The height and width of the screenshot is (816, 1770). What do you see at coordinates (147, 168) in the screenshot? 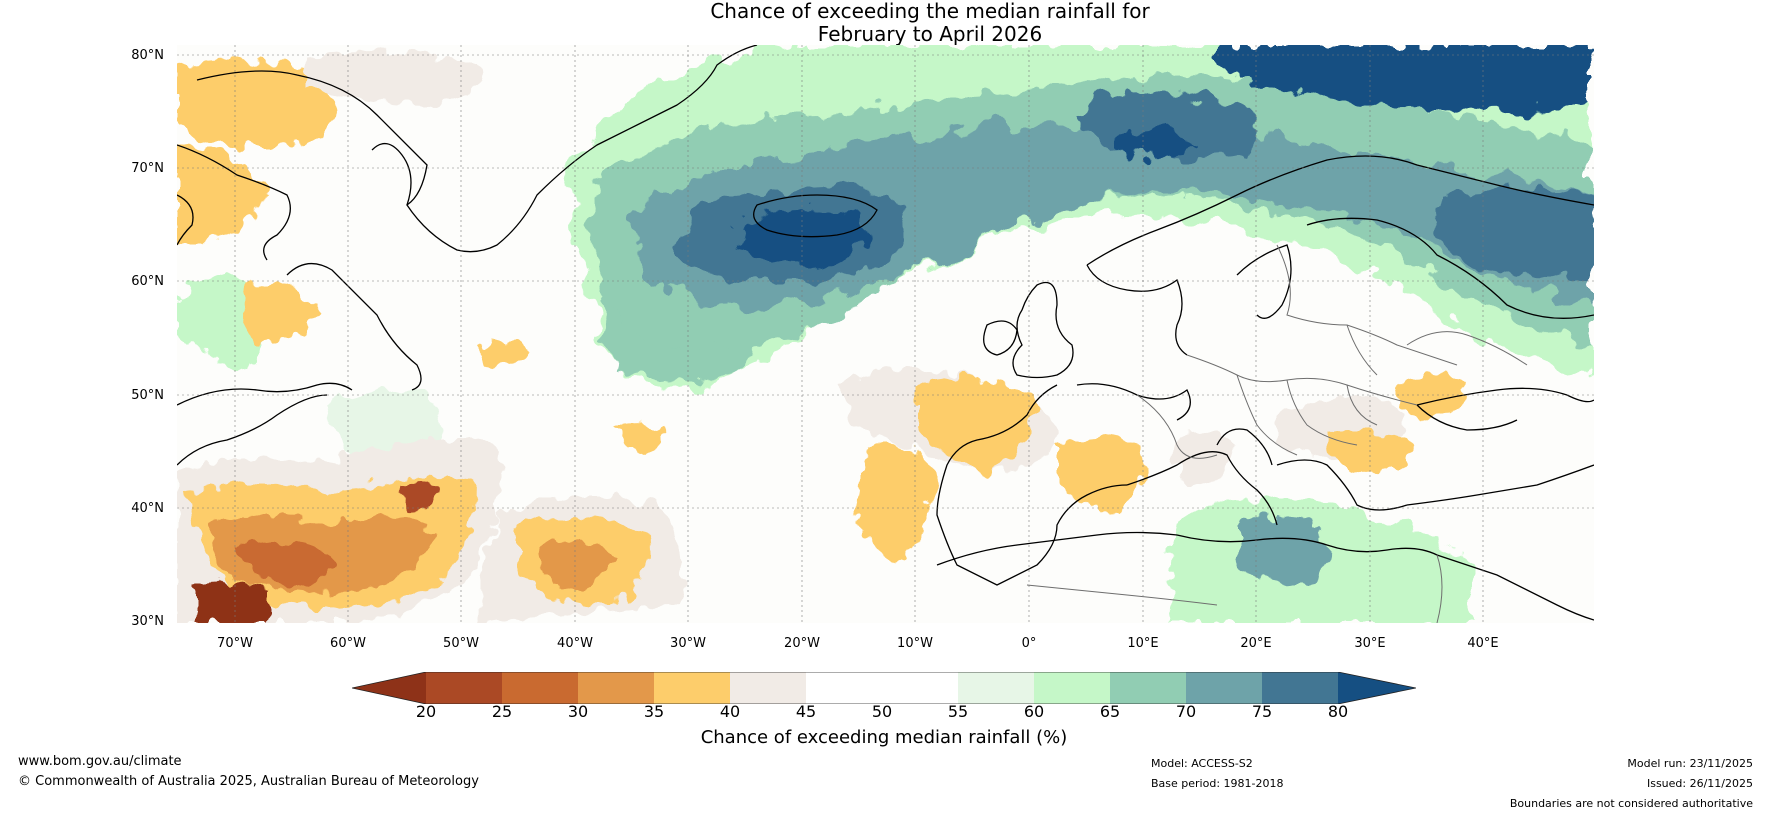
I see `lat-label-70n: 70°N` at bounding box center [147, 168].